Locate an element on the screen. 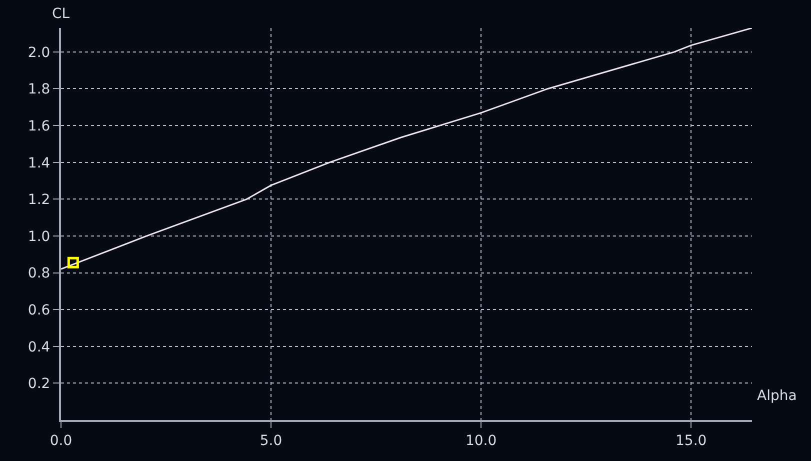 The image size is (811, 461). y-tick-label: 1.0 is located at coordinates (39, 236).